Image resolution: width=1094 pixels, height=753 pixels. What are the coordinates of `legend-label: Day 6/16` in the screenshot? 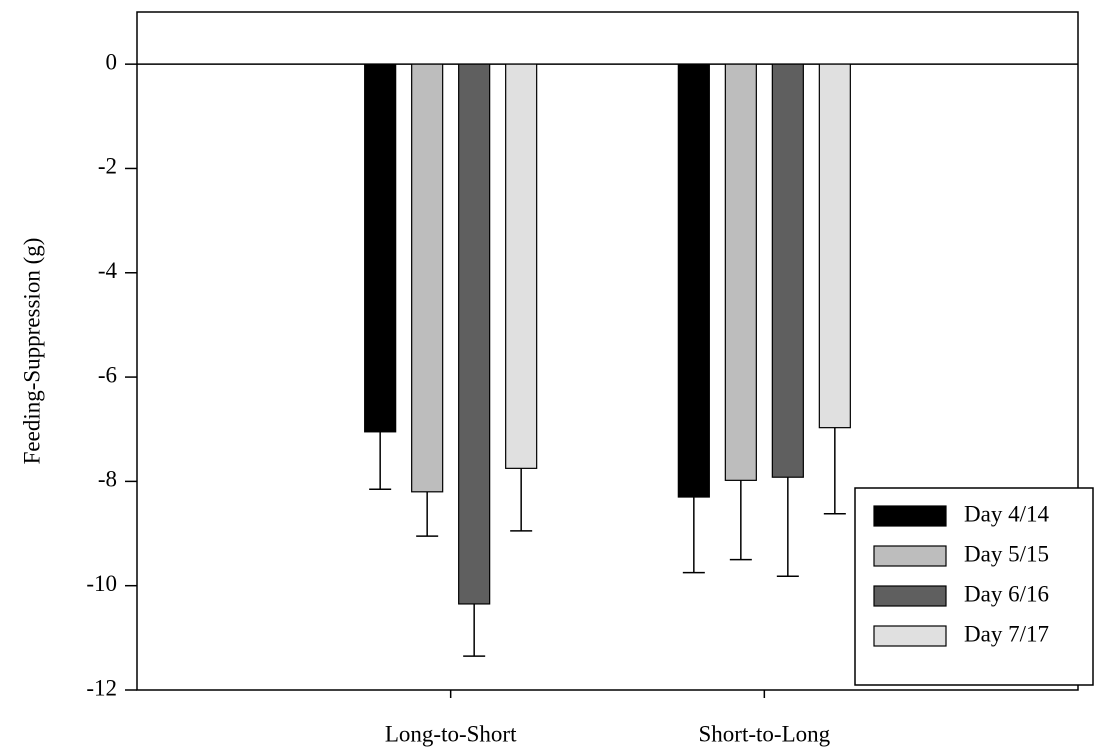 It's located at (1006, 593).